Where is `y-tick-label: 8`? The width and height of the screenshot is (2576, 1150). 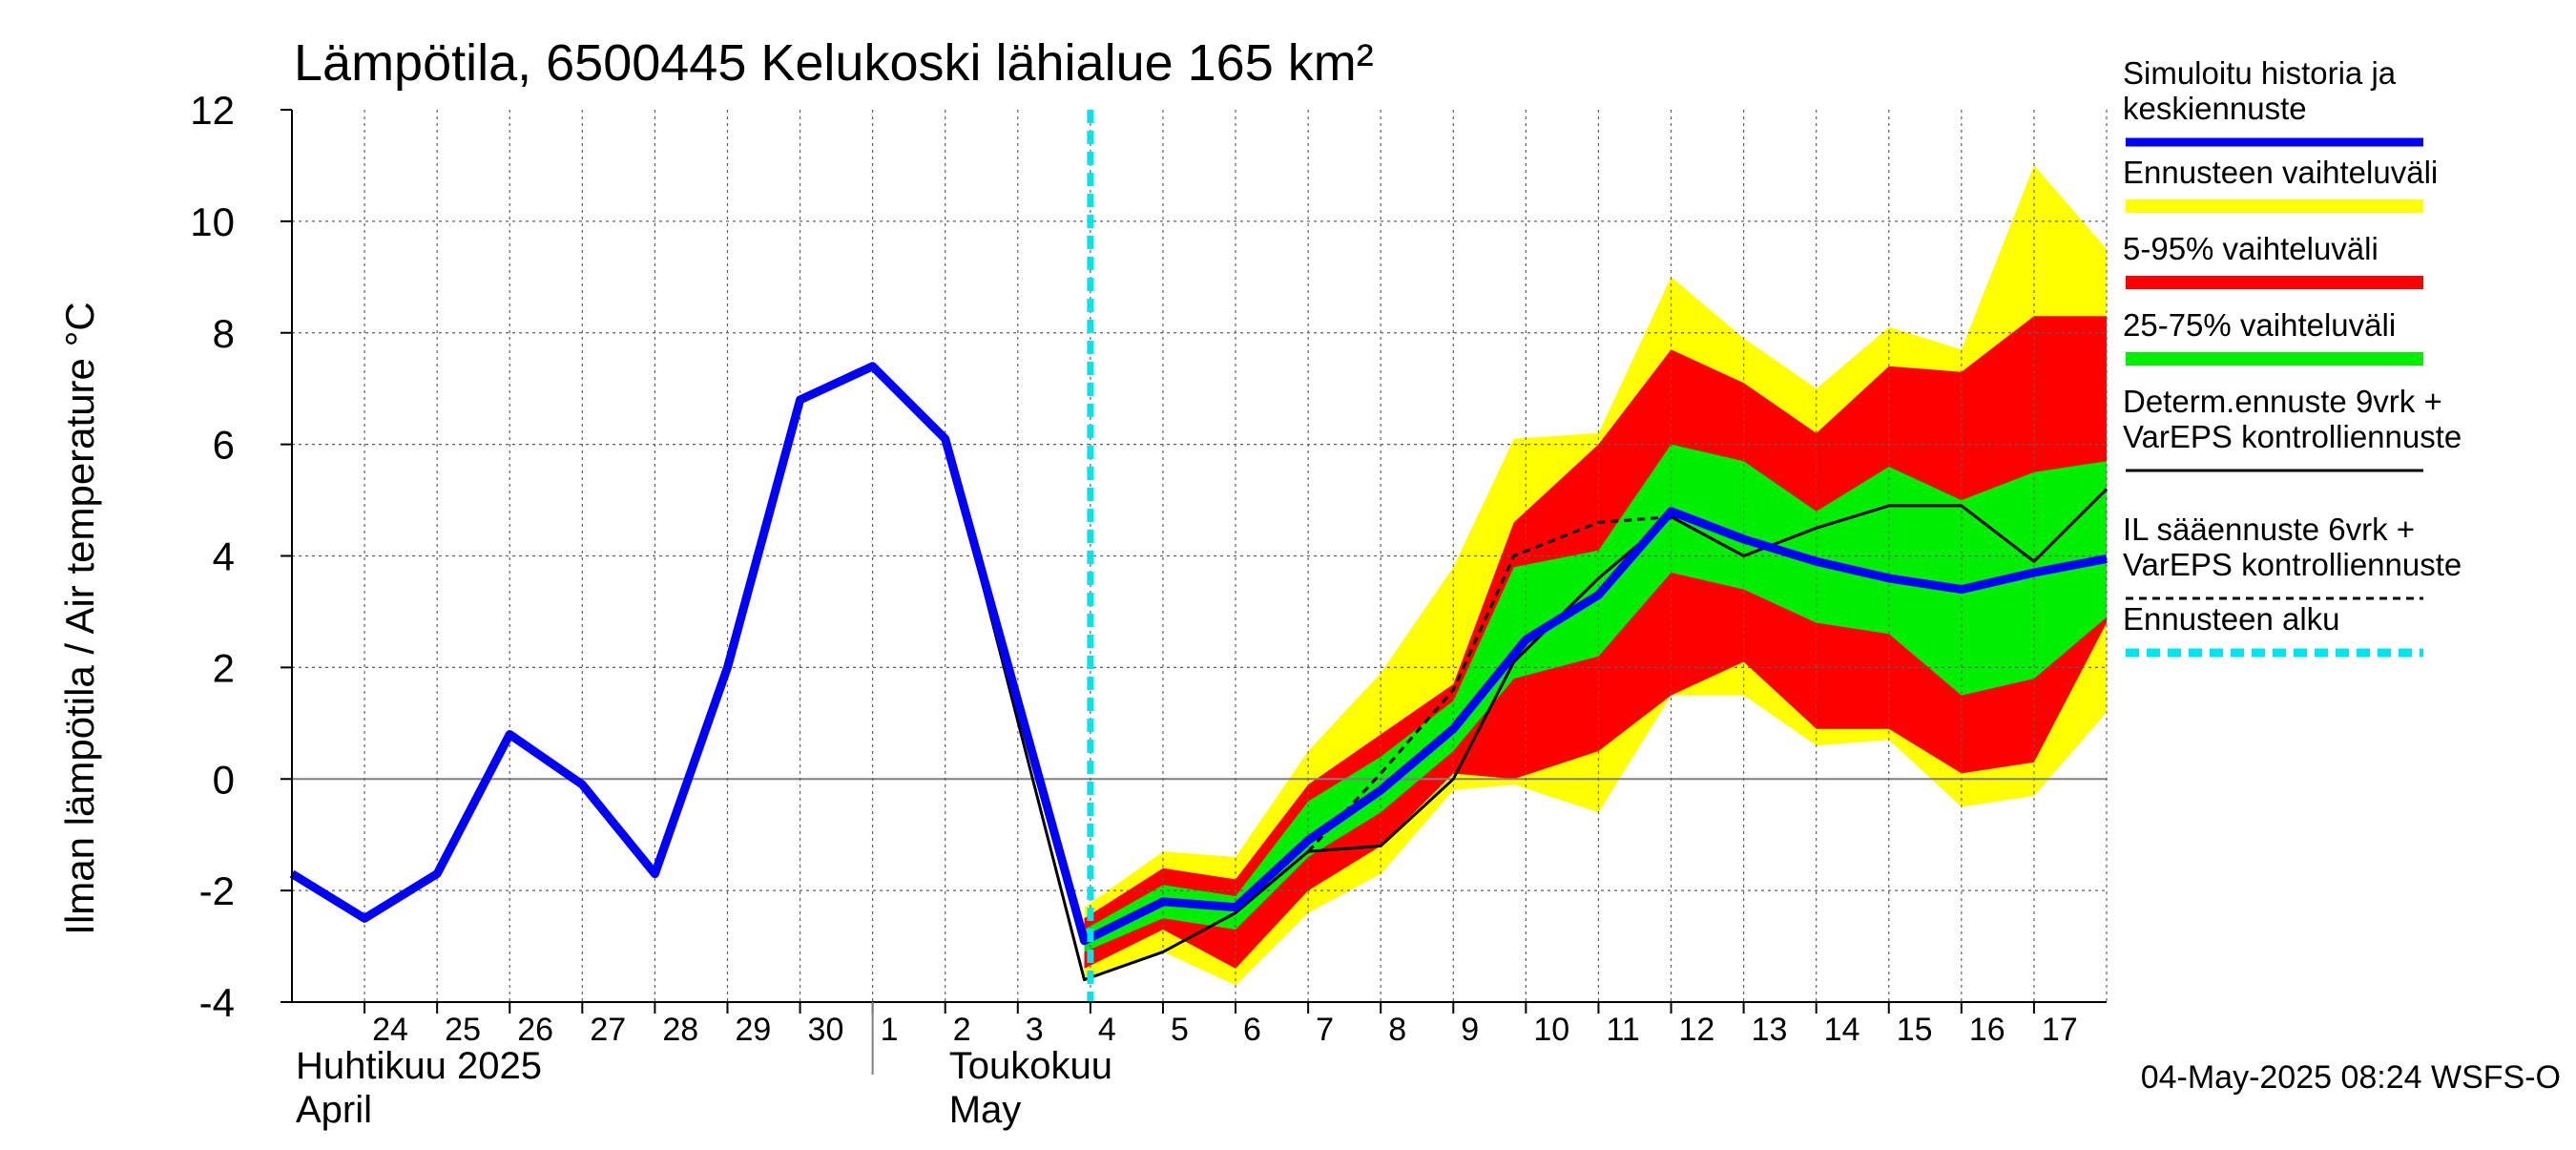 y-tick-label: 8 is located at coordinates (224, 333).